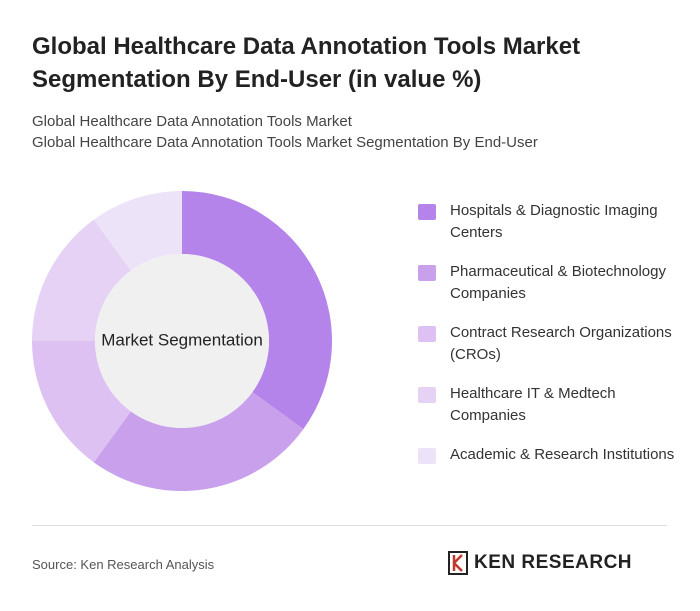 This screenshot has height=611, width=700. I want to click on legend-item: Contract Research Organizations (CROs), so click(553, 352).